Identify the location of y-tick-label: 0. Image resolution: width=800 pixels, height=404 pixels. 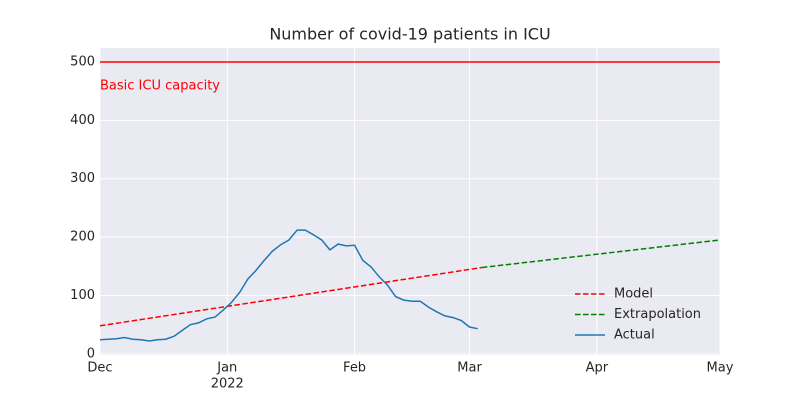
(91, 353).